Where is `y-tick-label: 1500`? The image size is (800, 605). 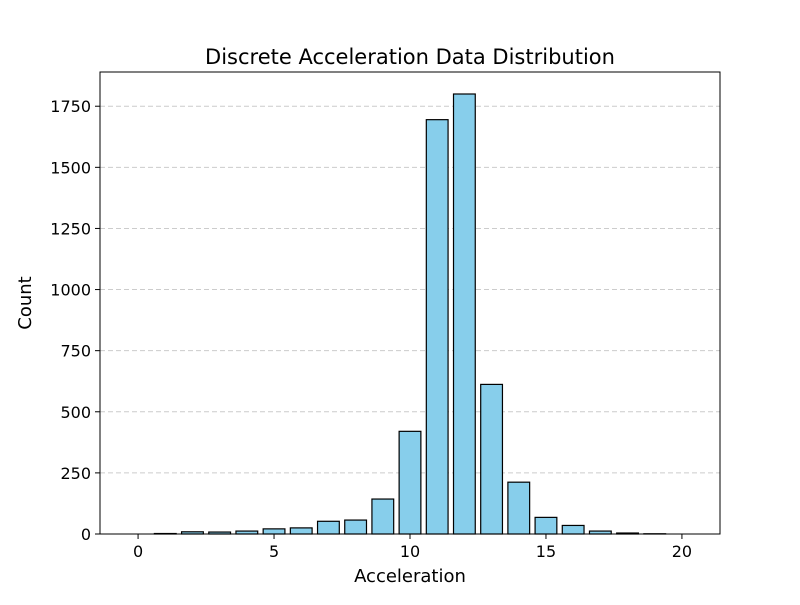 y-tick-label: 1500 is located at coordinates (70, 167).